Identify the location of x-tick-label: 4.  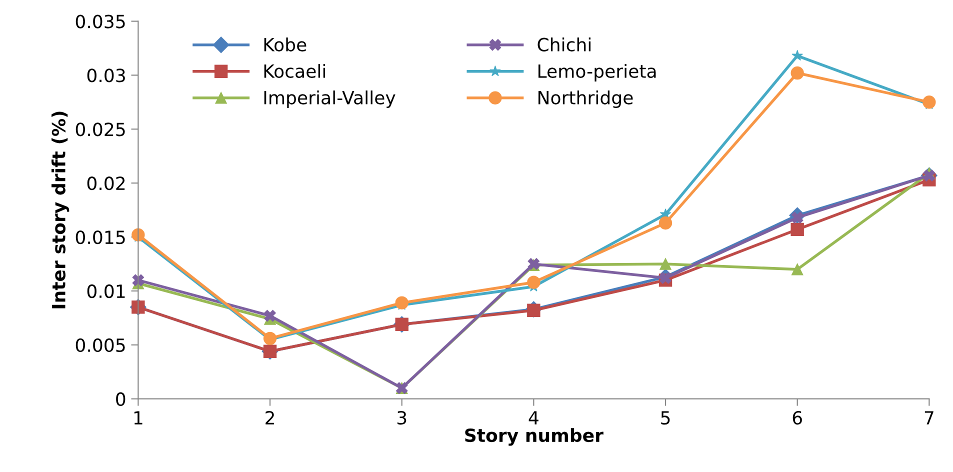
(533, 417).